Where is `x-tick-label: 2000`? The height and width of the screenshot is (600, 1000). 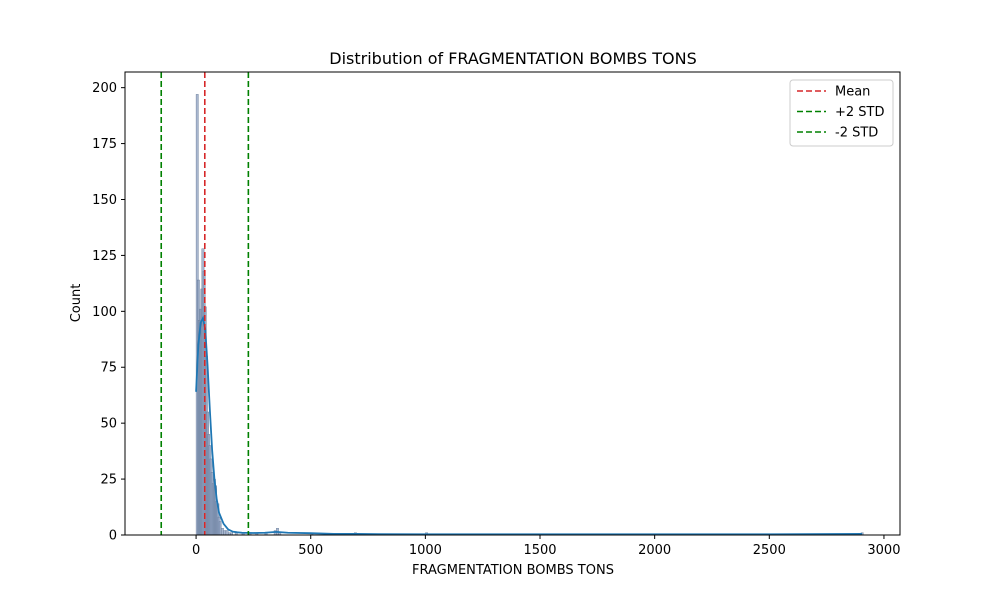 x-tick-label: 2000 is located at coordinates (654, 550).